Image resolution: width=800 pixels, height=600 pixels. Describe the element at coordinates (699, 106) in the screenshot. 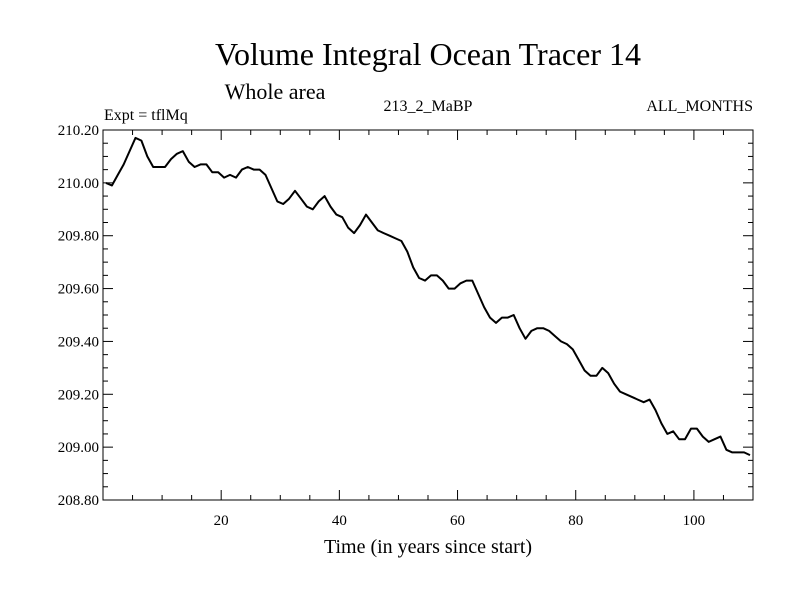

I see `months-label: ALL_MONTHS` at that location.